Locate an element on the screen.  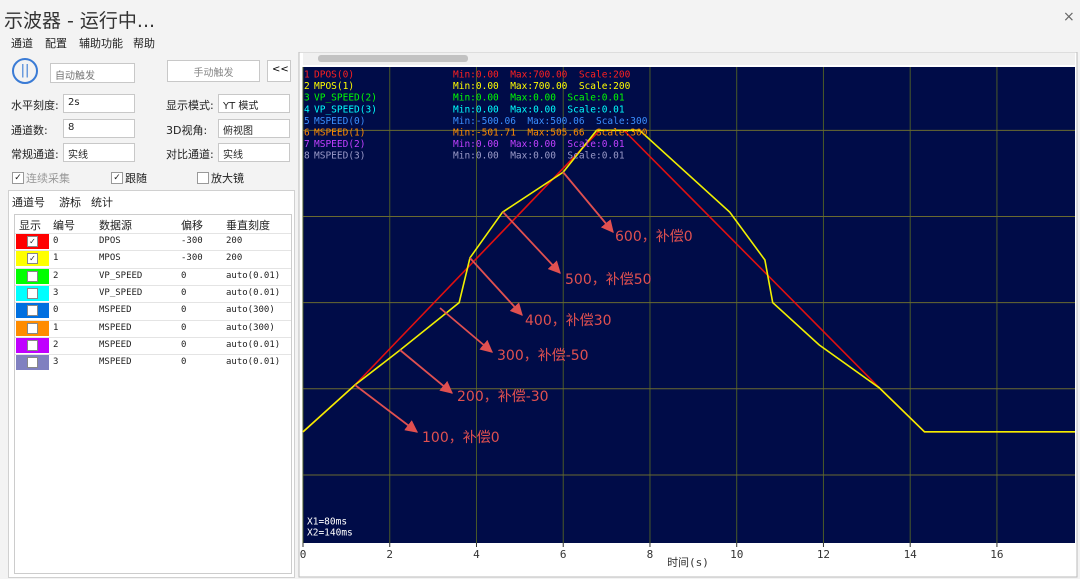
channel-index: 8 is located at coordinates (307, 156).